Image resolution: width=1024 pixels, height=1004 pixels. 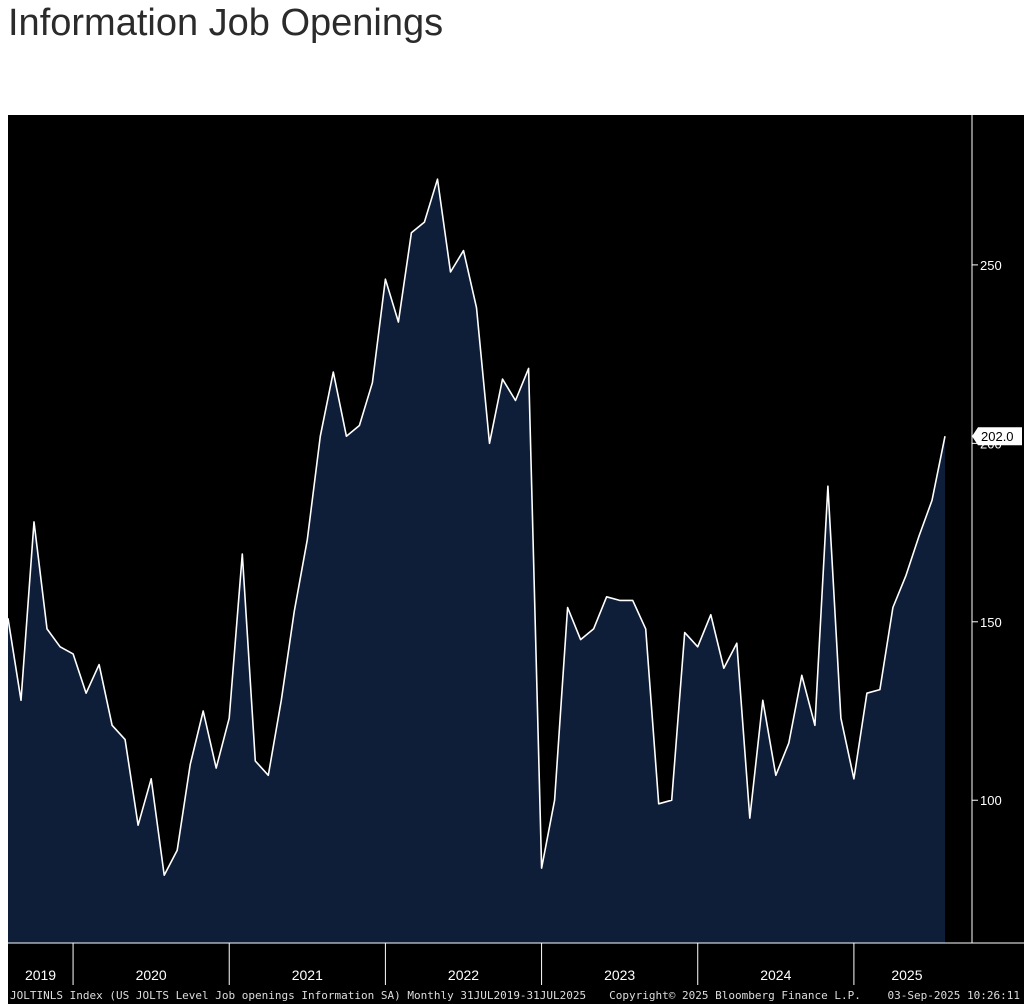 I want to click on chart-title: Information Job Openings, so click(x=226, y=23).